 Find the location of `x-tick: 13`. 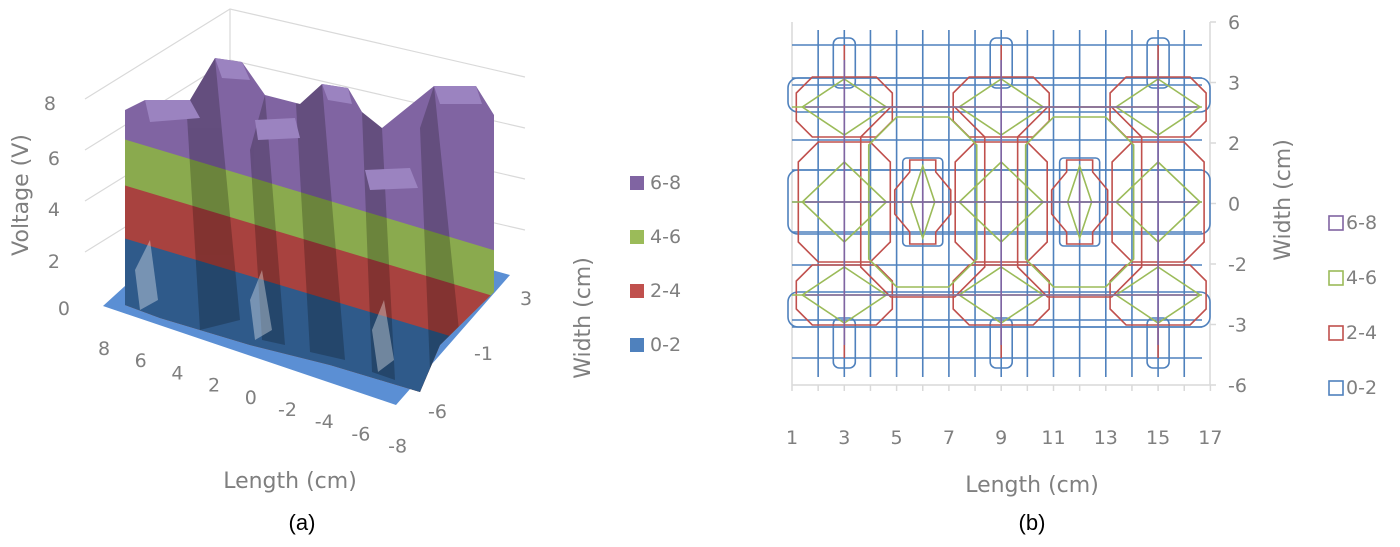

x-tick: 13 is located at coordinates (1106, 438).